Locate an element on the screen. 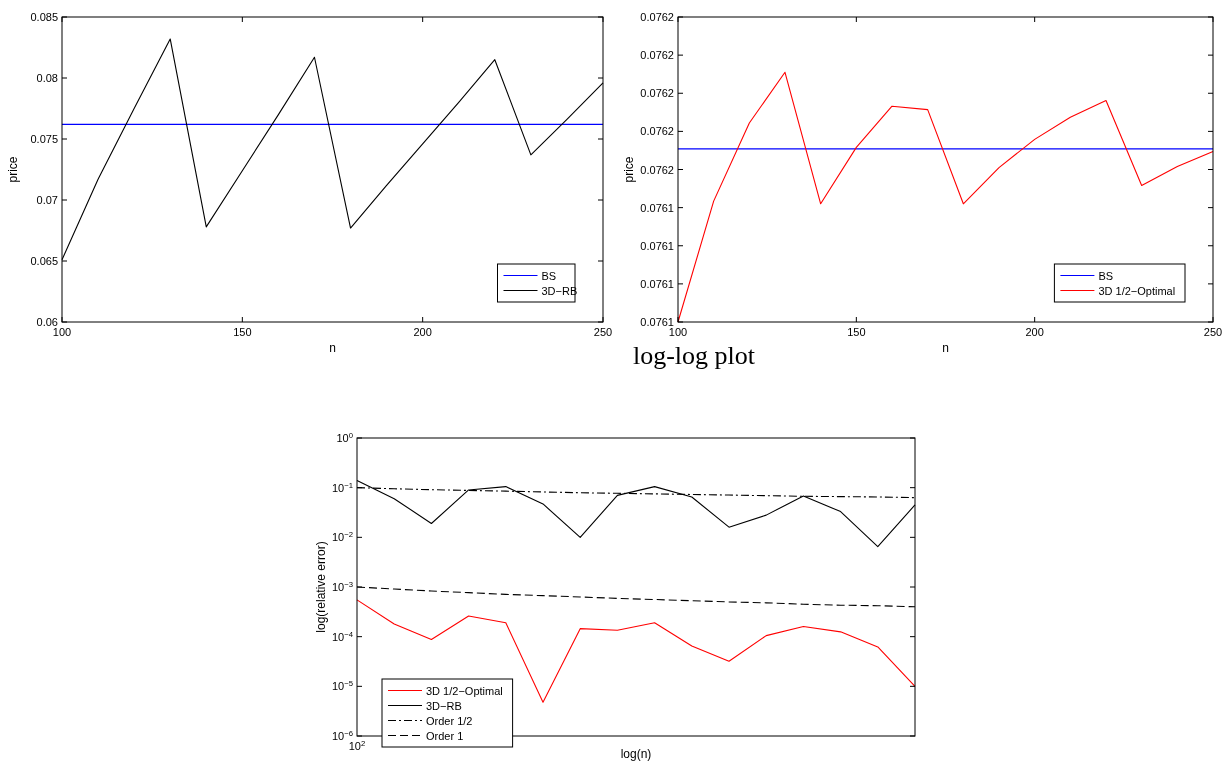 The image size is (1229, 763). y-tick-label: 10$^{−1}$ is located at coordinates (342, 487).